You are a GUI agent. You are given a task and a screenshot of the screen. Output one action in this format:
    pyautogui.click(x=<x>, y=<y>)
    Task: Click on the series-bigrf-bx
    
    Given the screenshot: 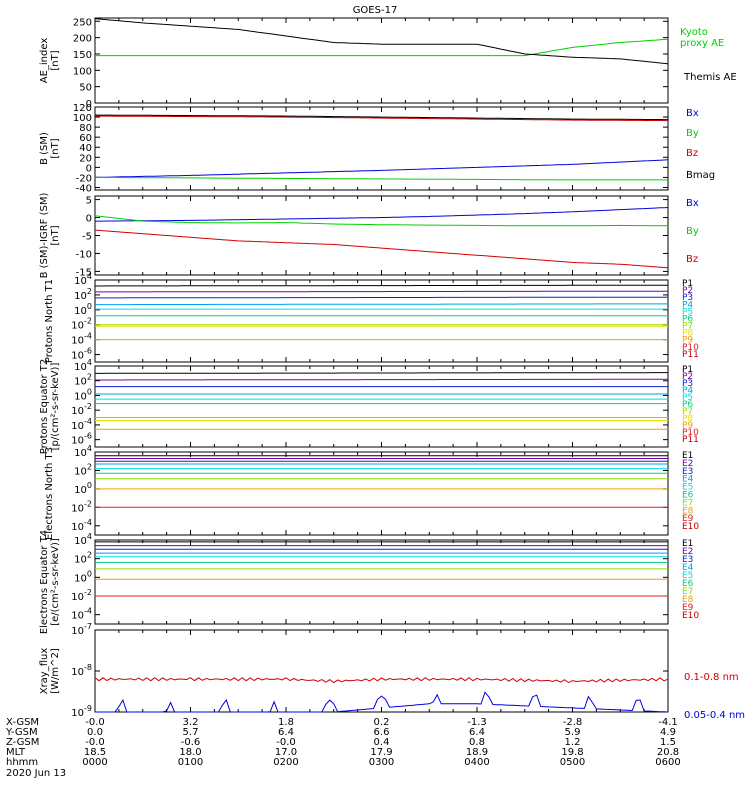 What is the action you would take?
    pyautogui.click(x=382, y=214)
    